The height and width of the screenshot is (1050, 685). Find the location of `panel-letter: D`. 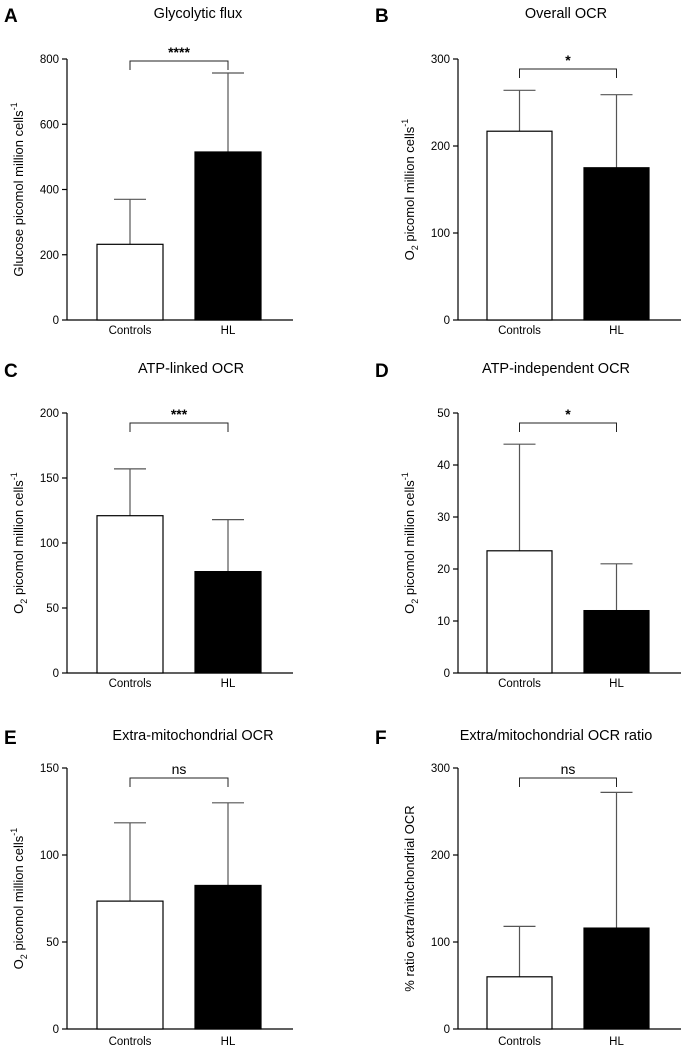

panel-letter: D is located at coordinates (382, 371).